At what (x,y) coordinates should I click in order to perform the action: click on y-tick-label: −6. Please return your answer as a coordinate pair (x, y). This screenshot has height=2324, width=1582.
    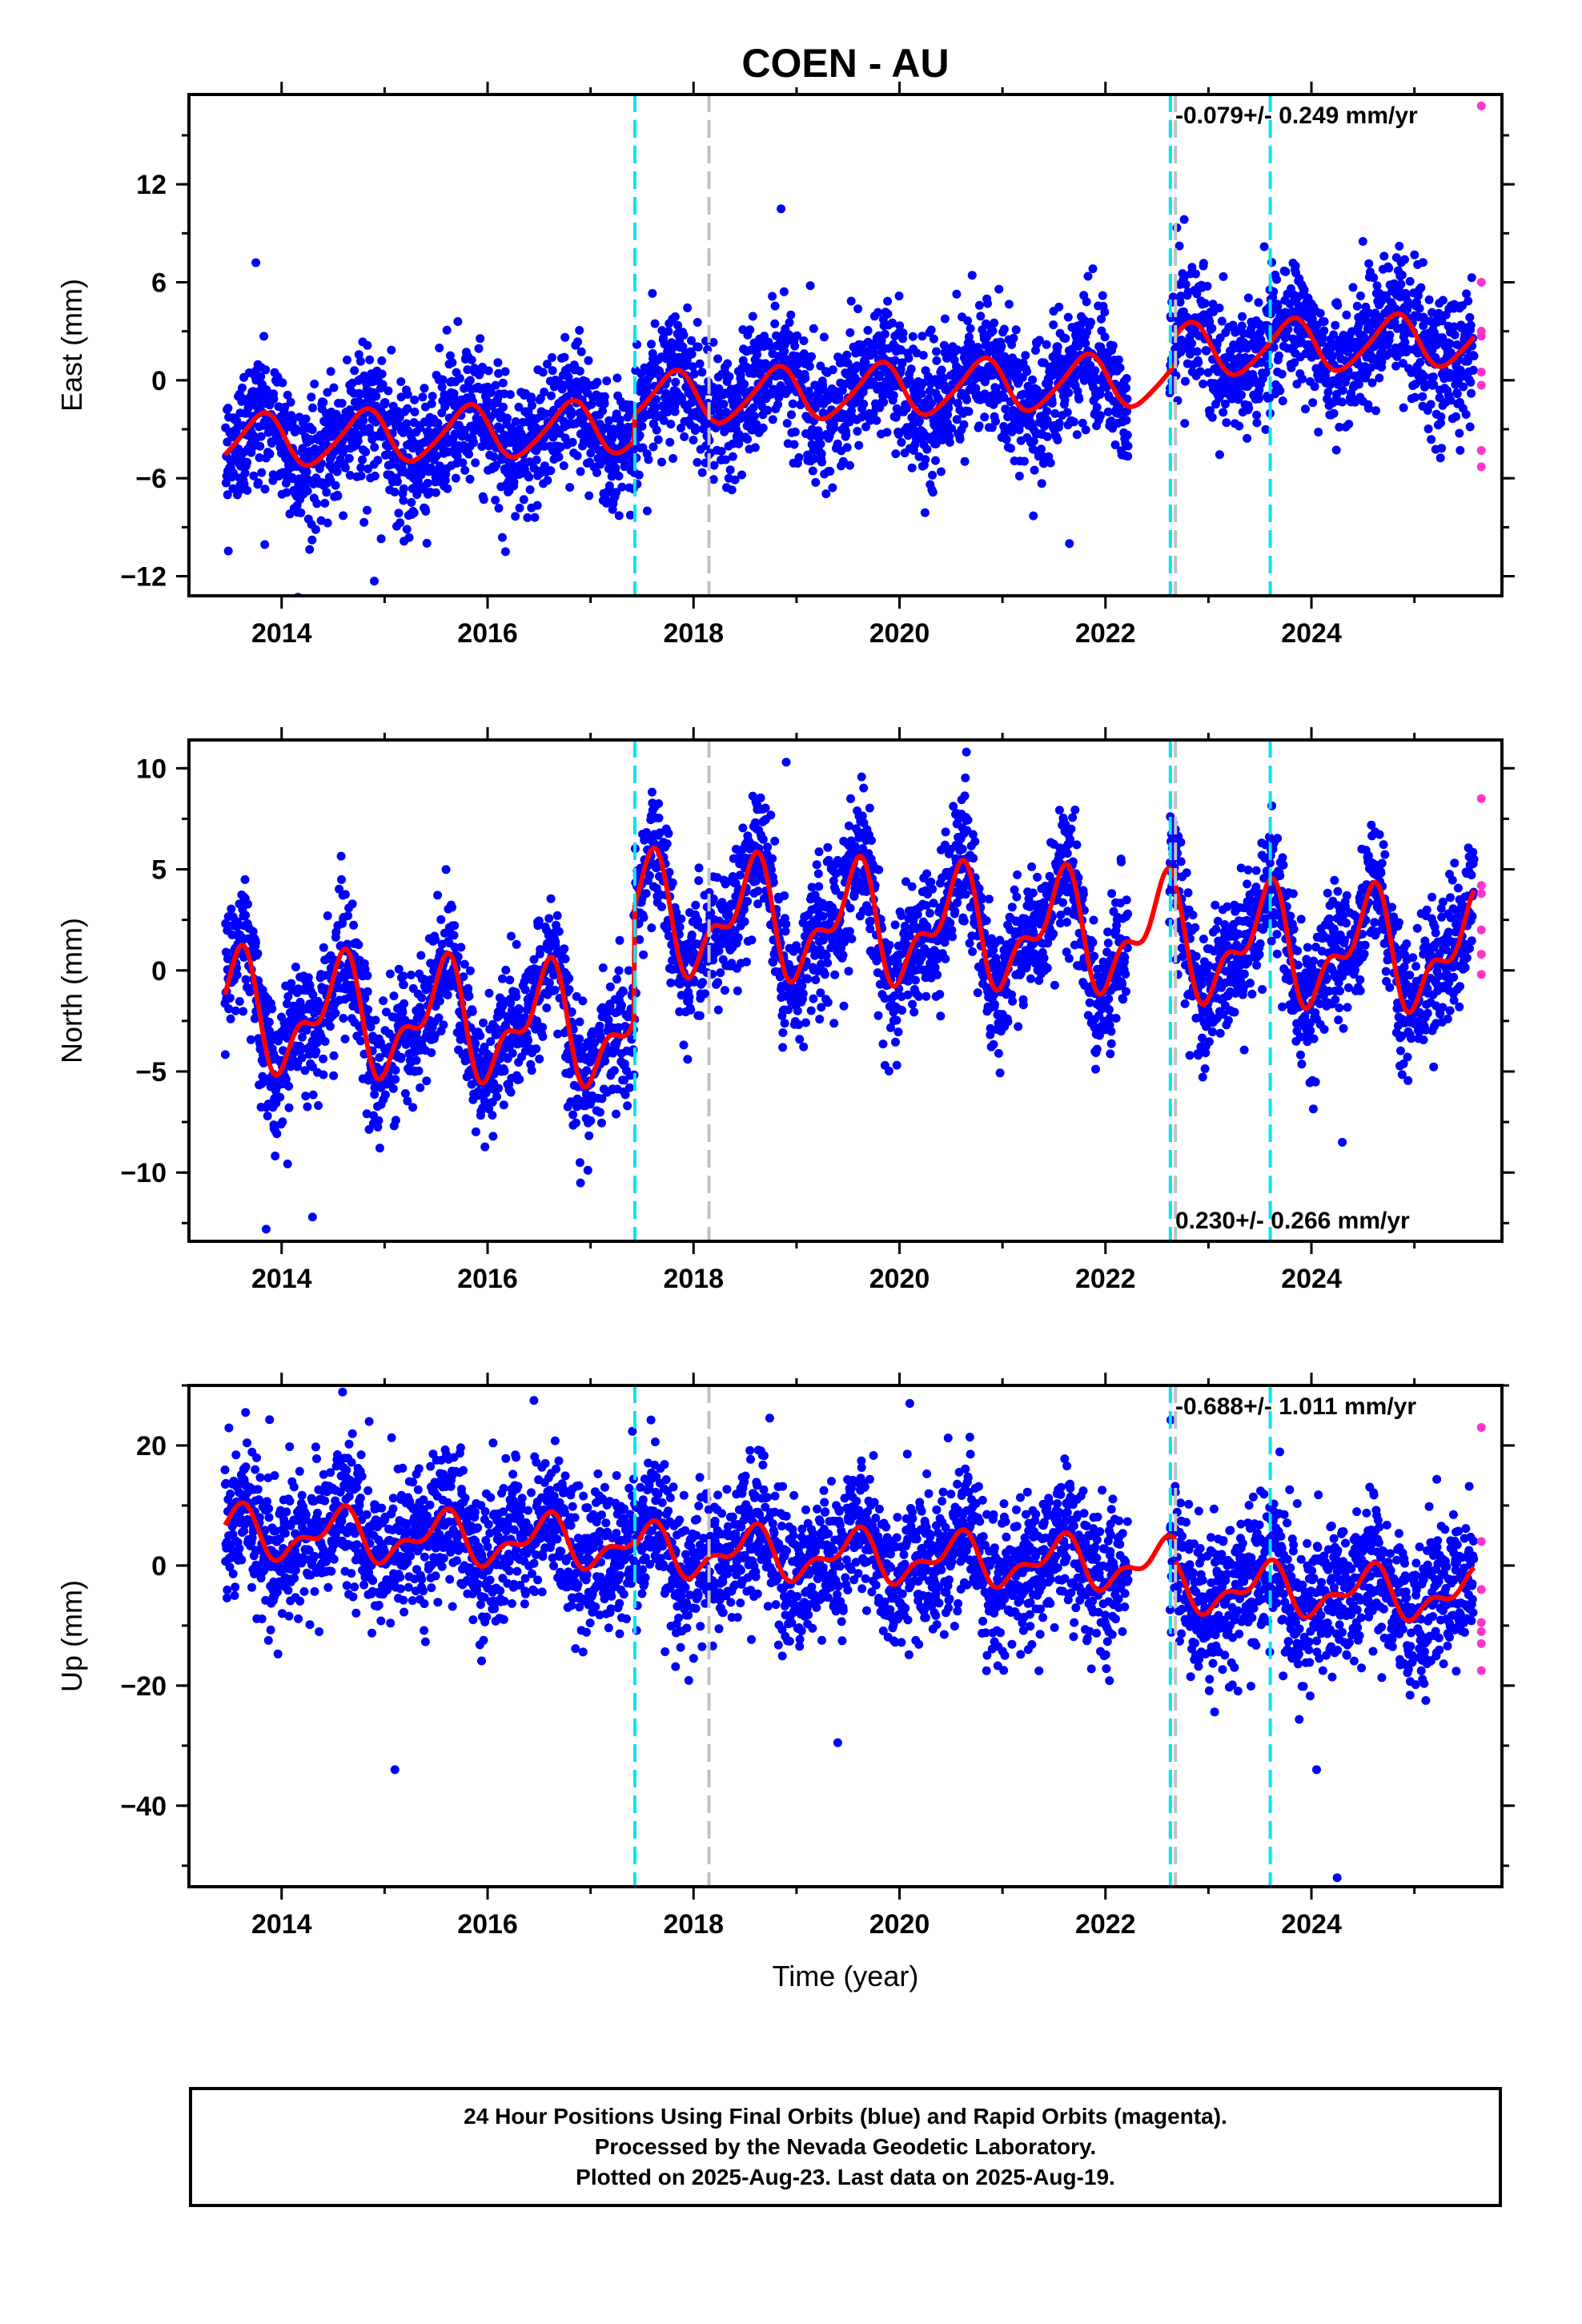
    Looking at the image, I should click on (151, 479).